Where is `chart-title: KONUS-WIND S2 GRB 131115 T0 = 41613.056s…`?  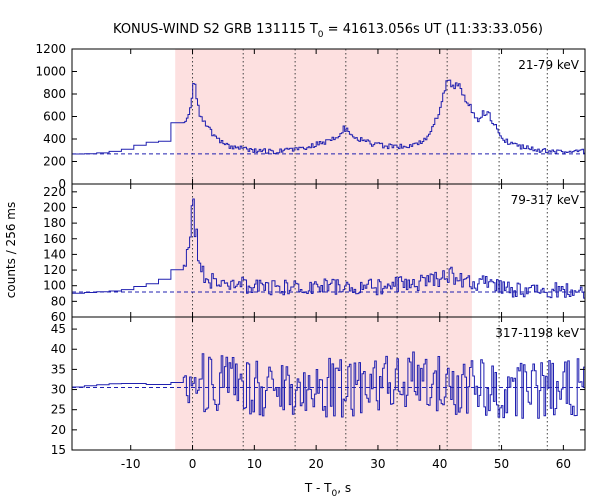 chart-title: KONUS-WIND S2 GRB 131115 T0 = 41613.056s… is located at coordinates (328, 31).